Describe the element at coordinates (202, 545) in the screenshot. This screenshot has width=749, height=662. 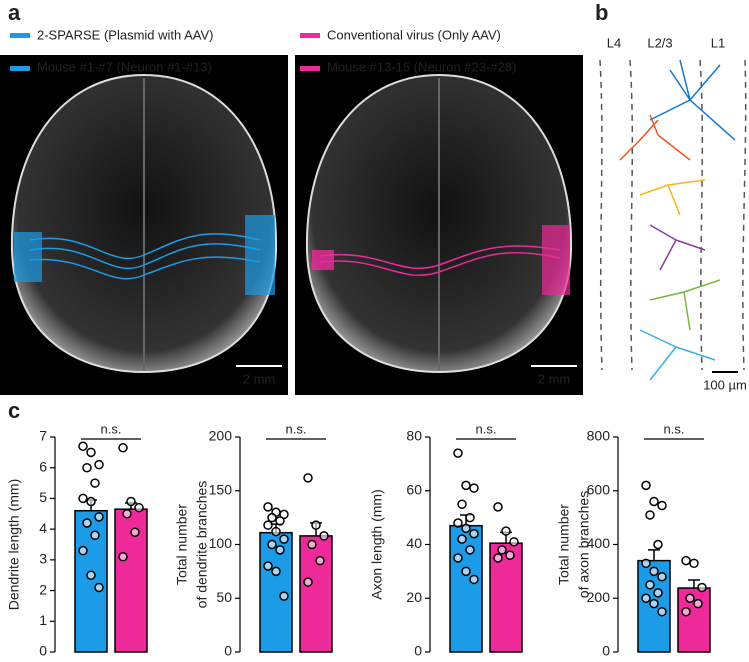
I see `y-axis-label: of dendrite branches` at that location.